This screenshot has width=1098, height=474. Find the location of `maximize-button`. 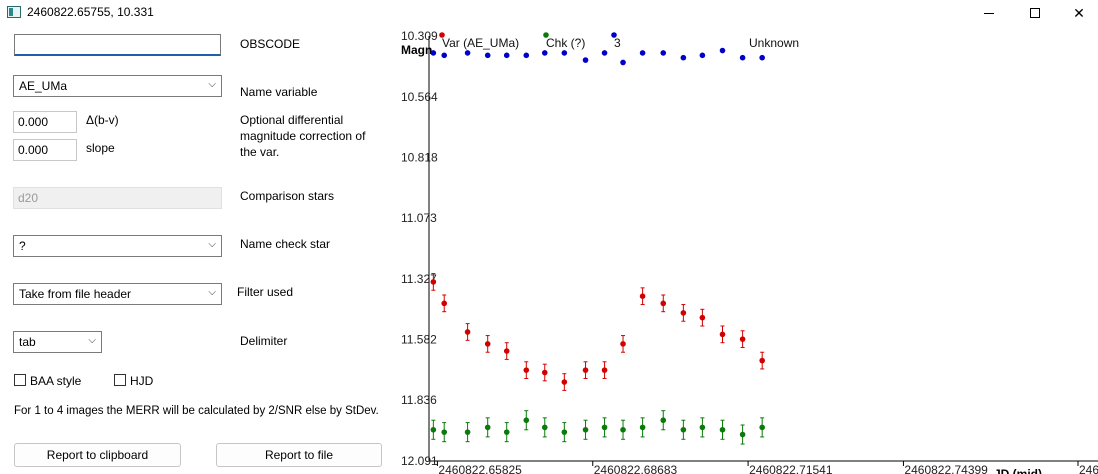

maximize-button is located at coordinates (1035, 13).